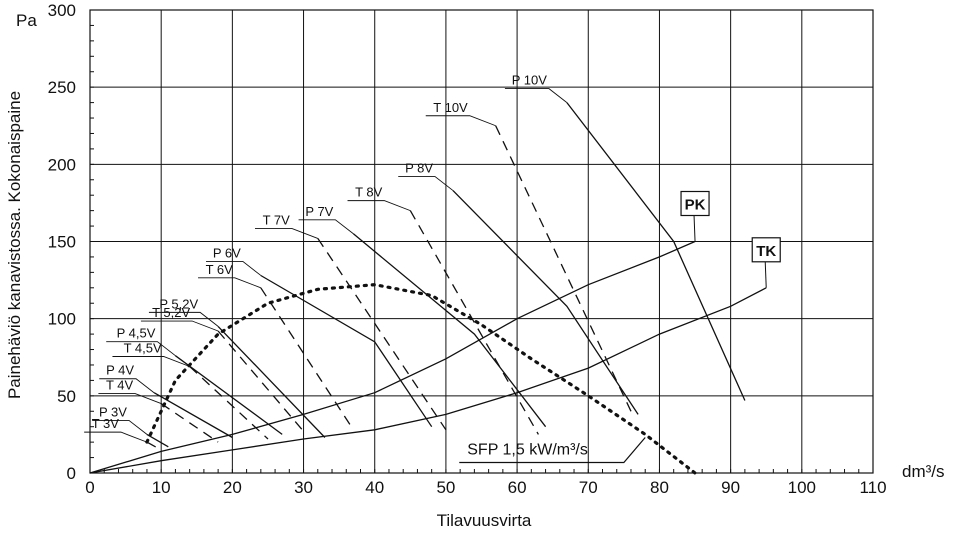  What do you see at coordinates (484, 520) in the screenshot?
I see `x-axis-title: Tilavuusvirta` at bounding box center [484, 520].